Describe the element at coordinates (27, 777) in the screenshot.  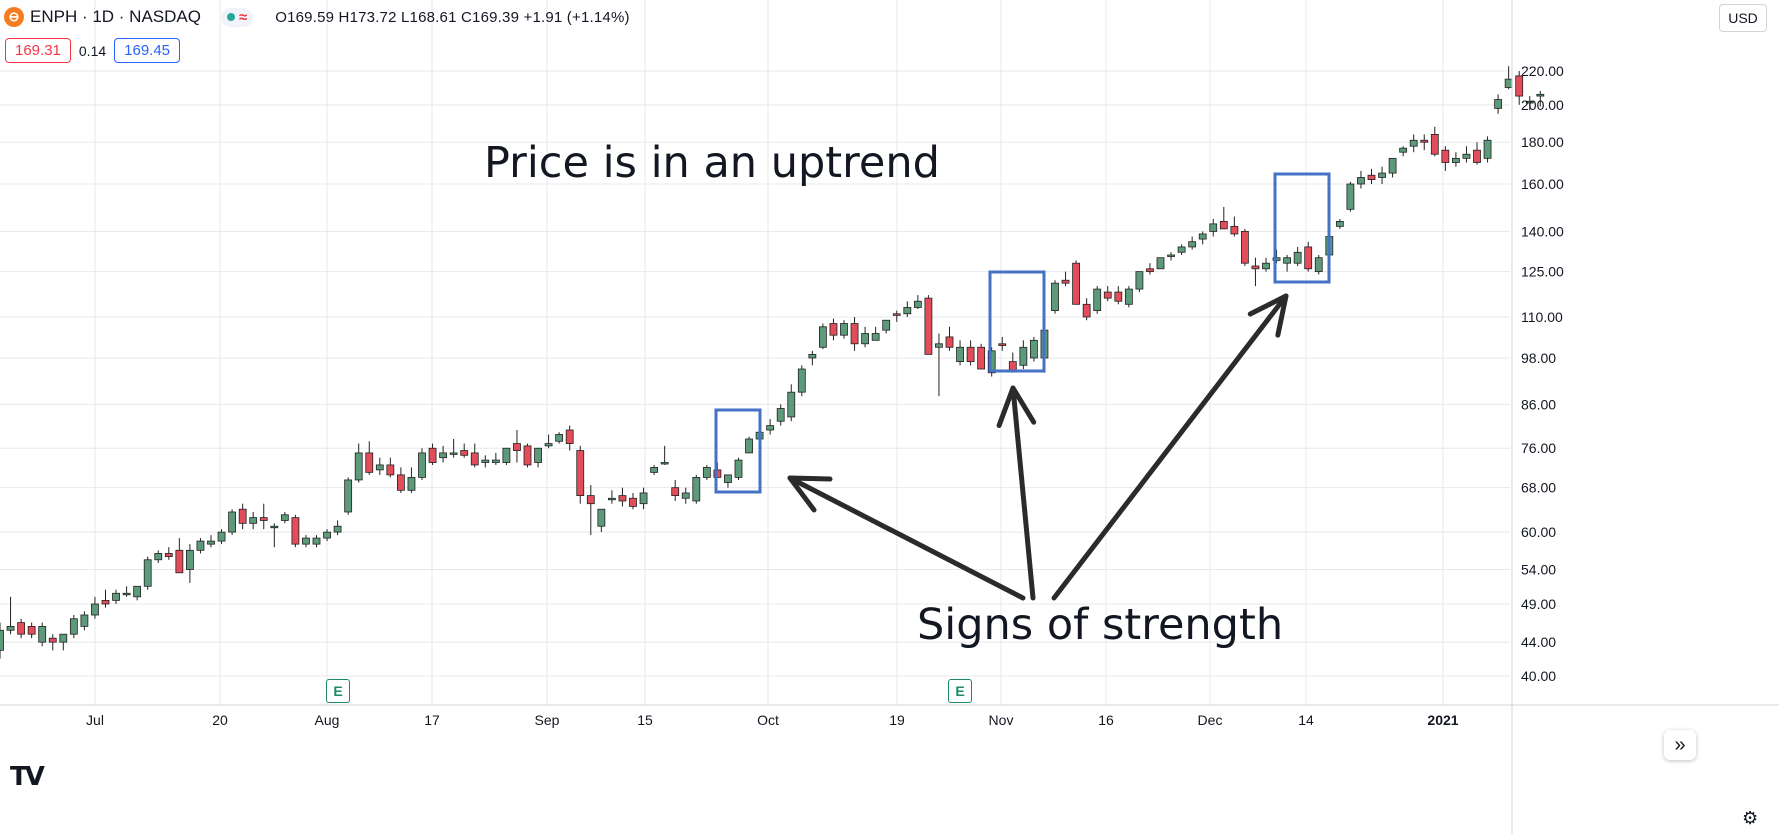
I see `tradingview-logo-icon: TV` at that location.